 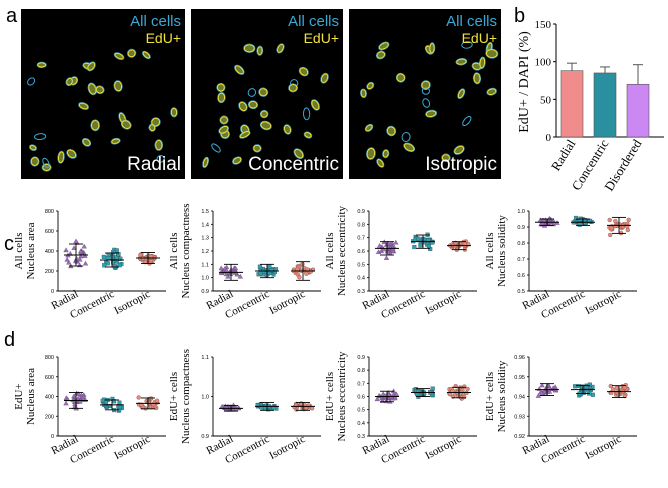 What do you see at coordinates (502, 251) in the screenshot?
I see `y-axis-label: Nucleus solidity` at bounding box center [502, 251].